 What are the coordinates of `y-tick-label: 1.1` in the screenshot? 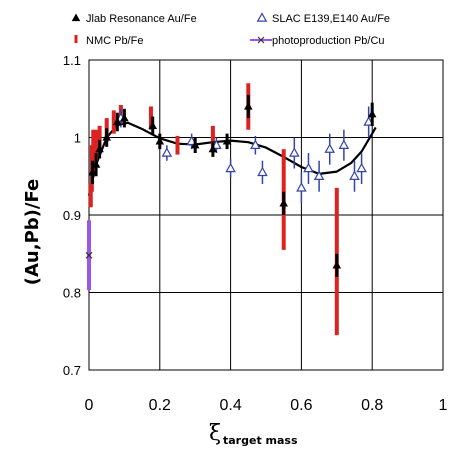 It's located at (72, 60).